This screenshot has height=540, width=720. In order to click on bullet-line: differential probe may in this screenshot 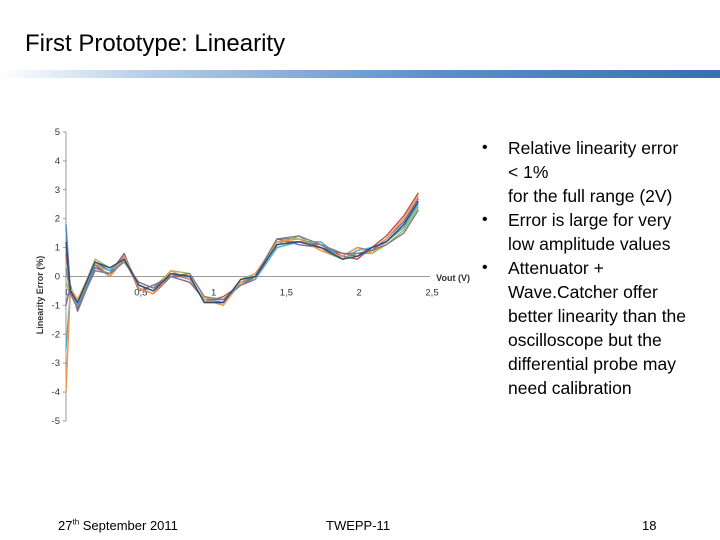, I will do `click(592, 364)`.